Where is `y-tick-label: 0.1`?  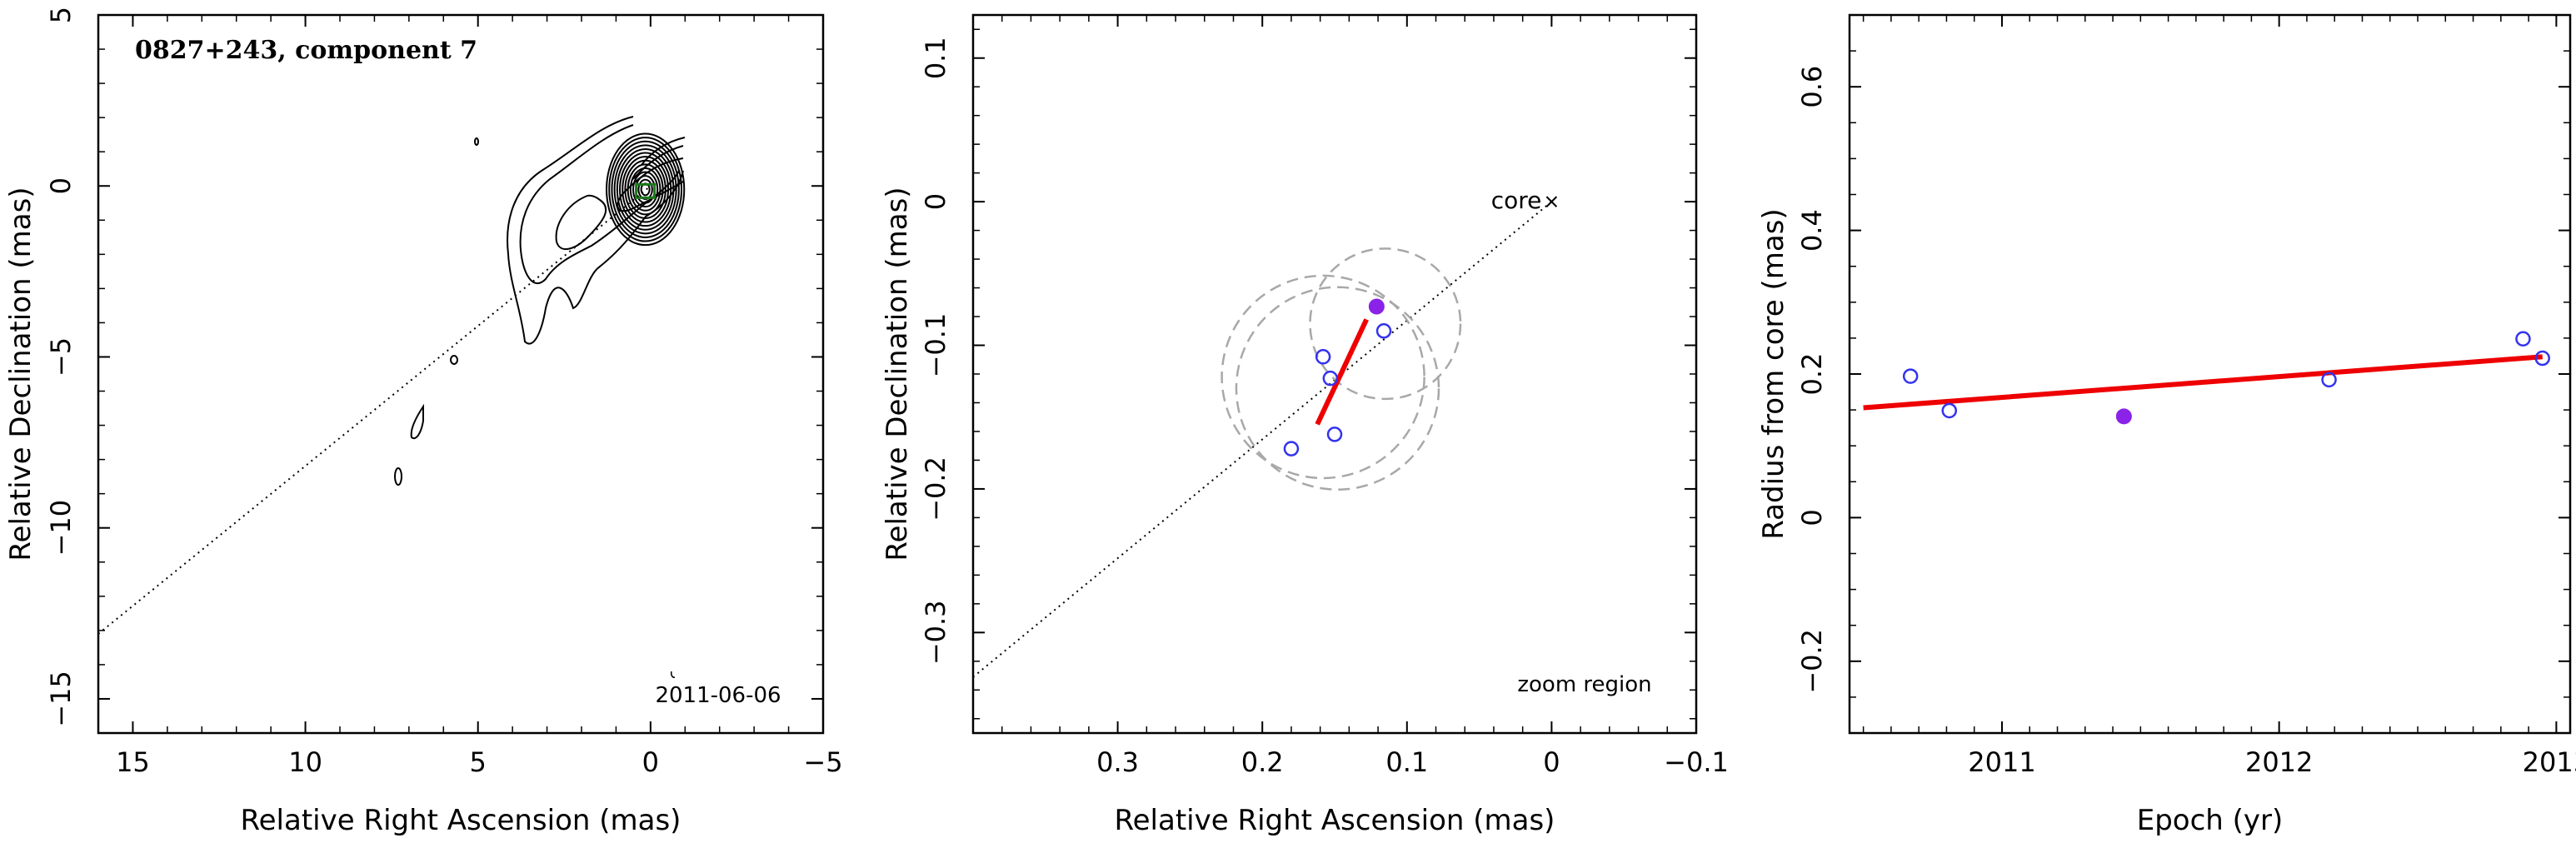 y-tick-label: 0.1 is located at coordinates (935, 58).